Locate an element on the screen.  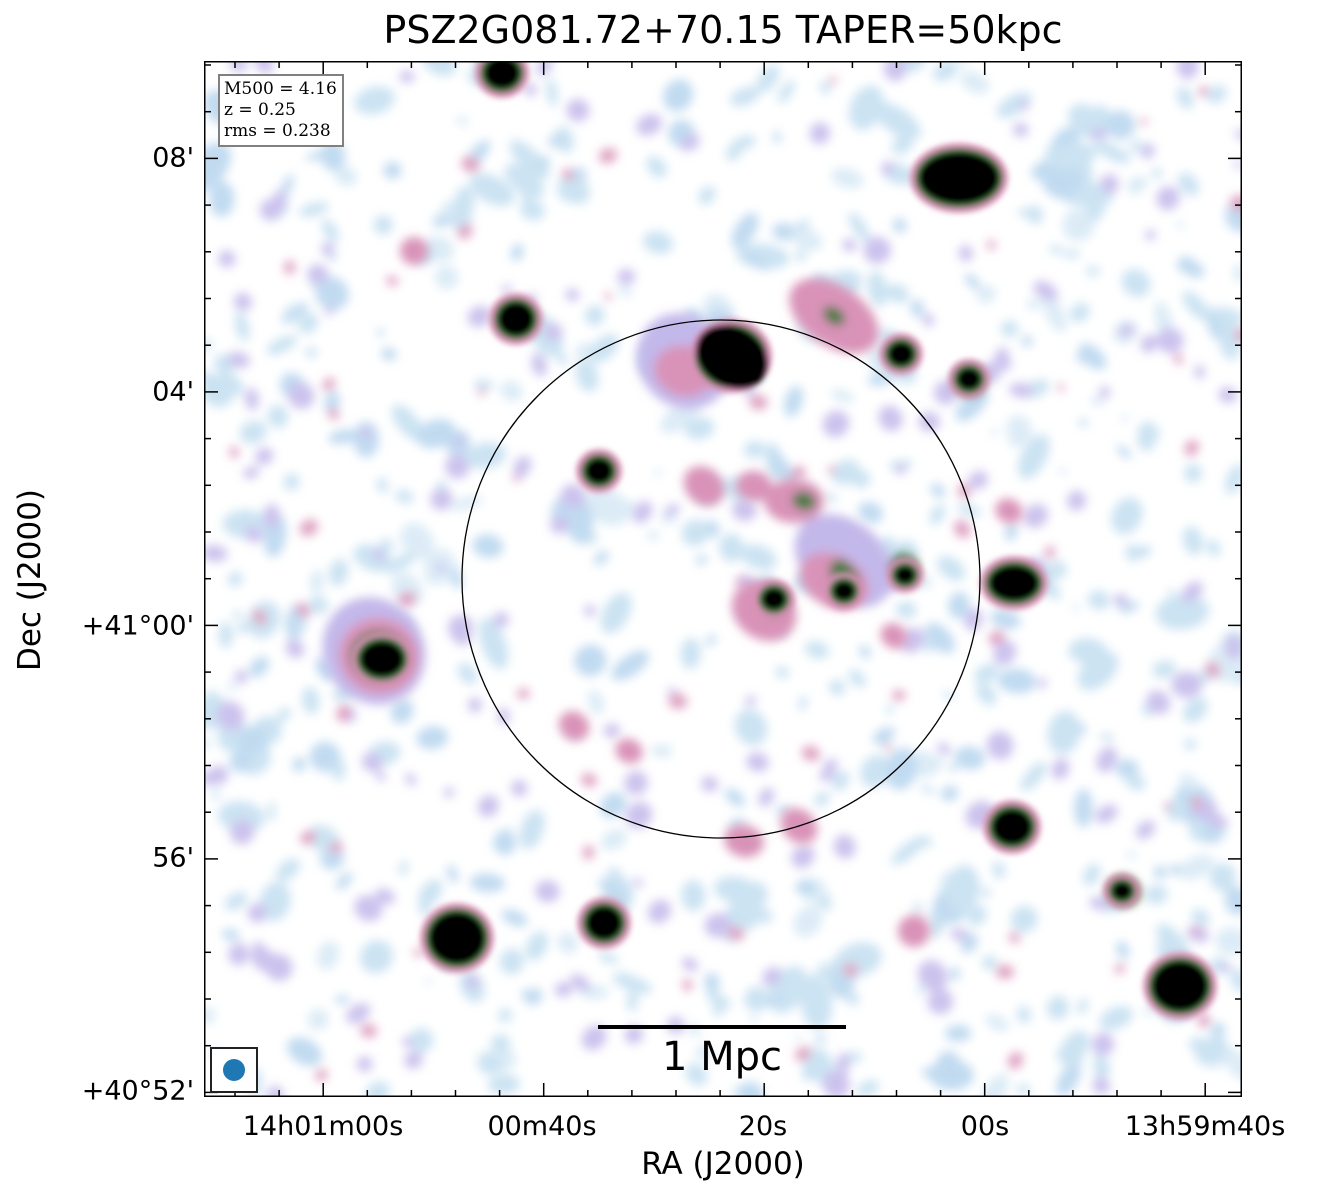
scale-bar is located at coordinates (722, 1027).